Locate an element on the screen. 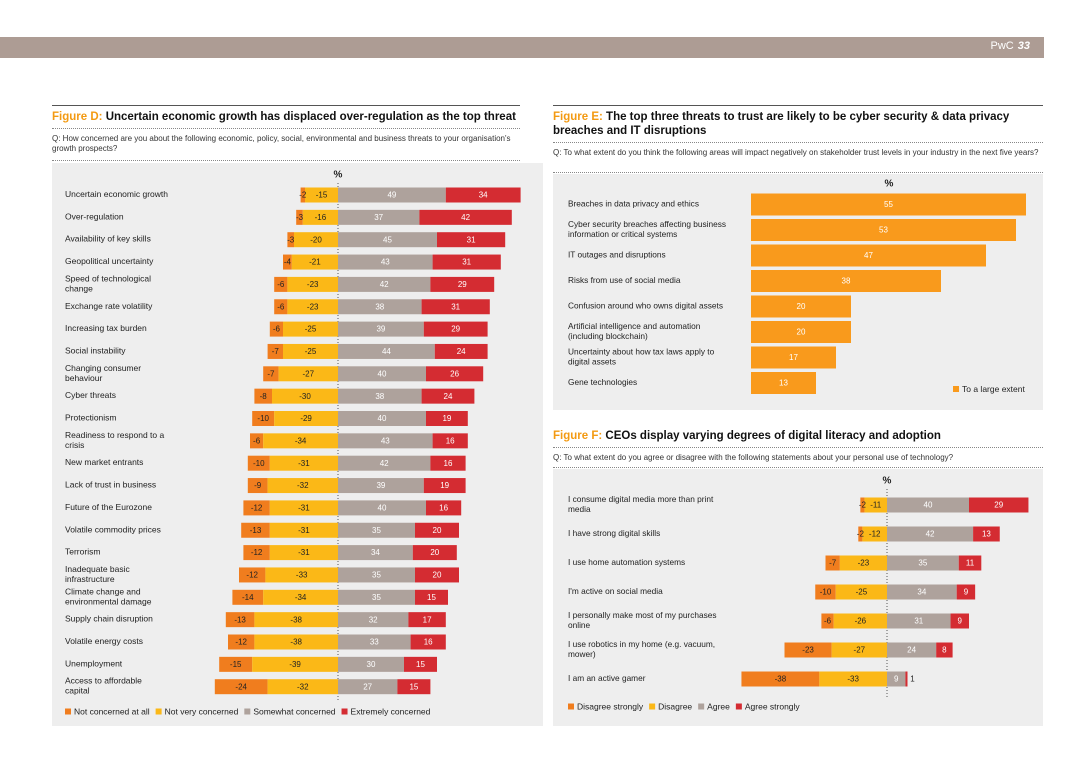 This screenshot has height=763, width=1080. figD-value-not-very: -38 is located at coordinates (296, 619).